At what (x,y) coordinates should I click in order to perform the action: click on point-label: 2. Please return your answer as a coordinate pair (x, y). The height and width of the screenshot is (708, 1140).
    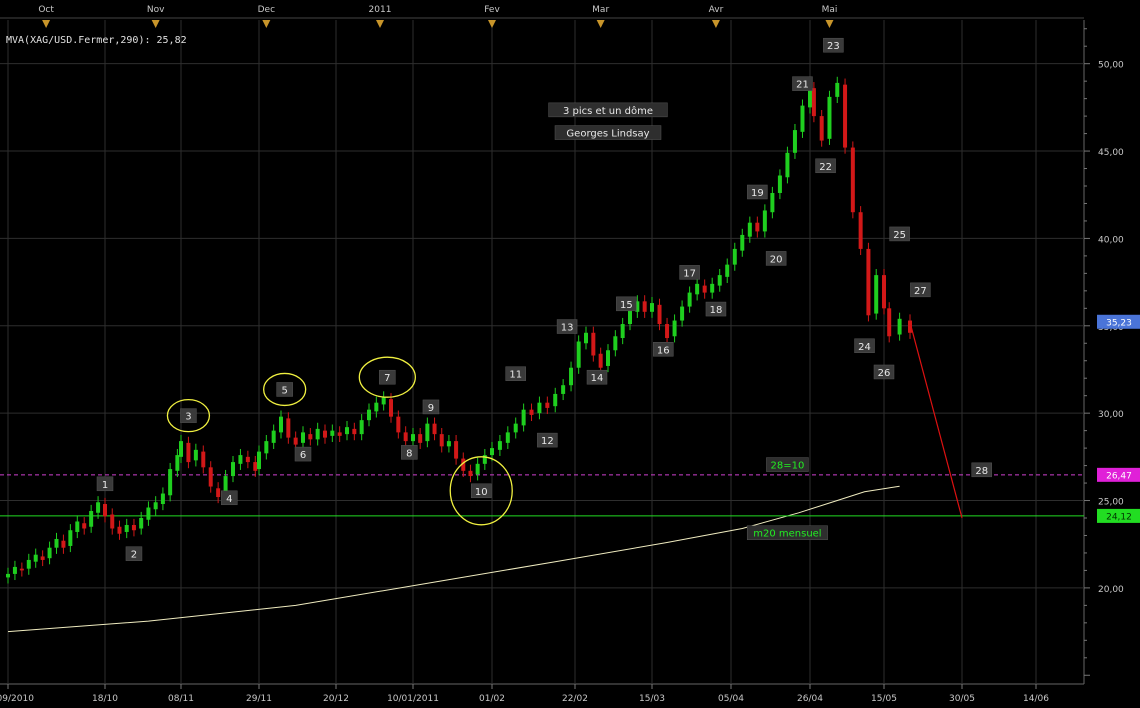
    Looking at the image, I should click on (134, 555).